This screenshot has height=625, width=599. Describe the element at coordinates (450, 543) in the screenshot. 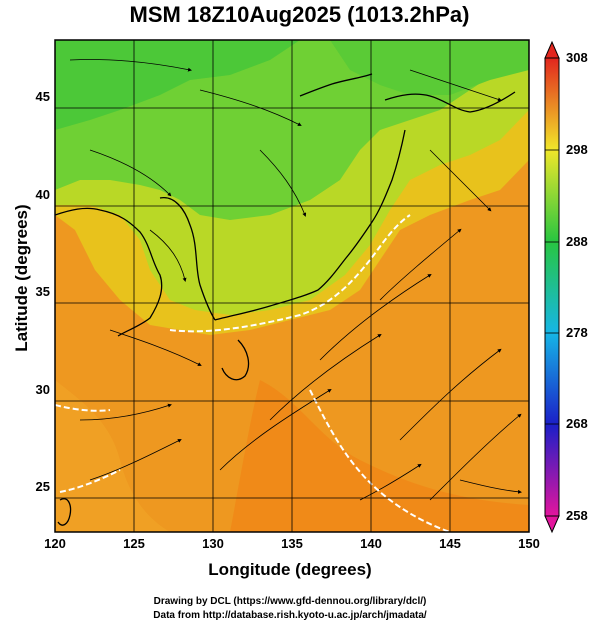

I see `x-tick-label: 145` at that location.